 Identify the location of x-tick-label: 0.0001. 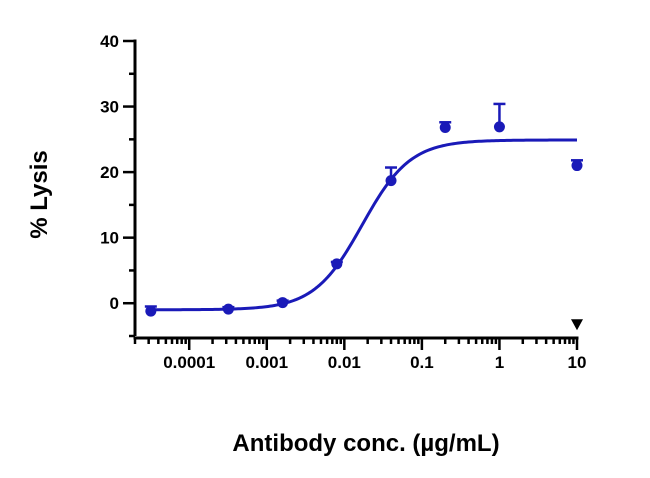
(189, 362).